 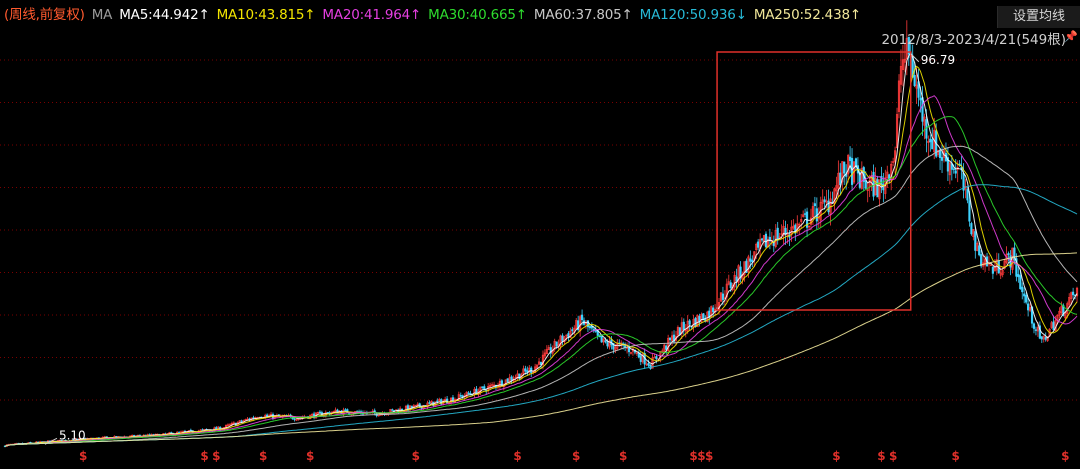 I want to click on set-ma-button: 设置均线, so click(x=1038, y=17).